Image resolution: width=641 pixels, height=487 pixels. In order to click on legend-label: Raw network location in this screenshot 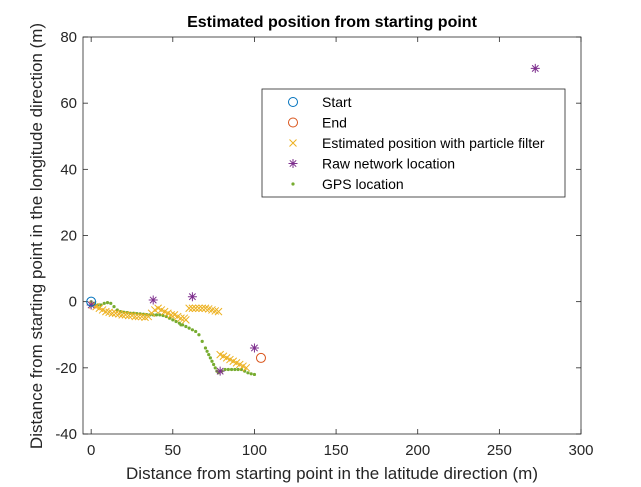, I will do `click(388, 164)`.